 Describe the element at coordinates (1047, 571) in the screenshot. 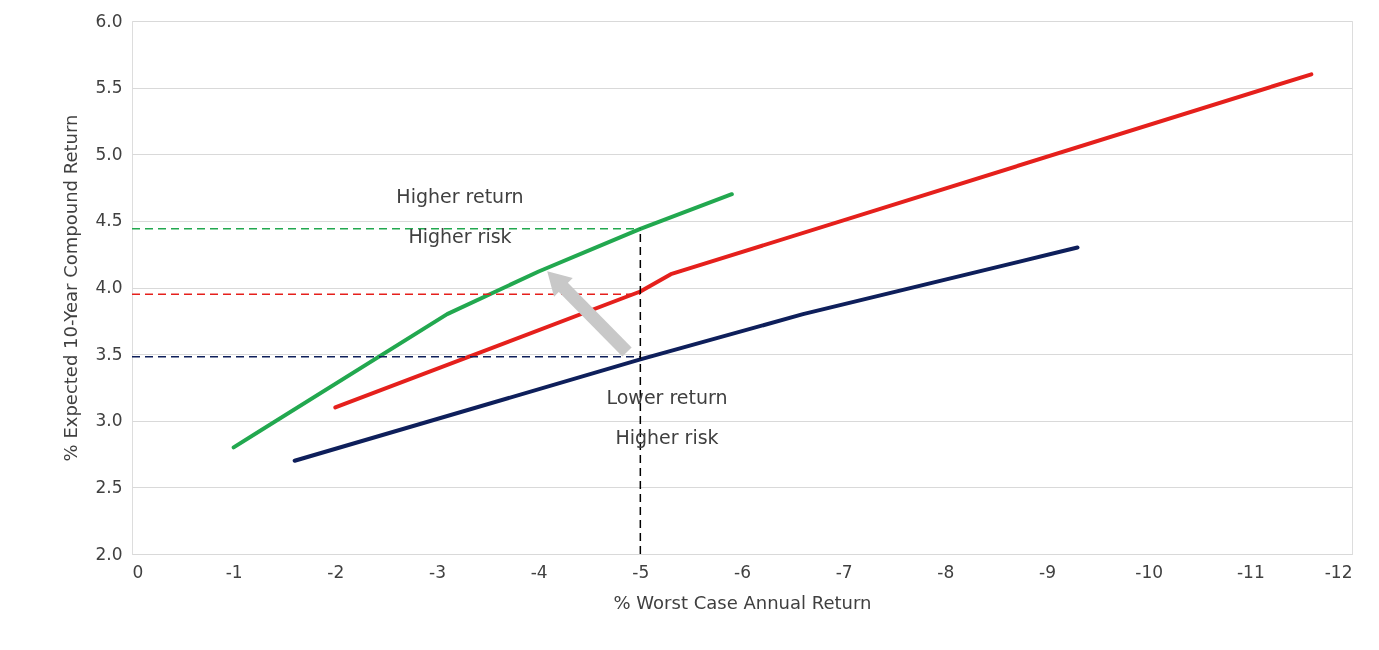

I see `x-tick-label: -9` at that location.